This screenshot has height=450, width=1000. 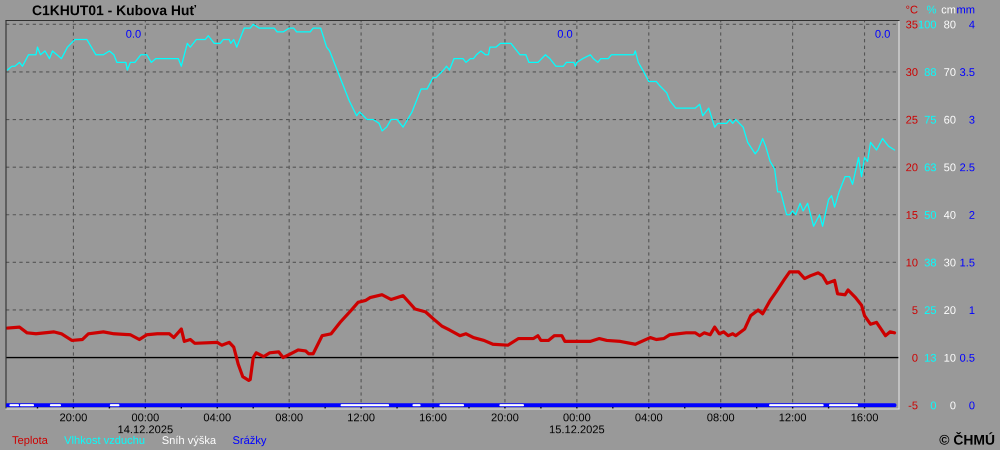 I want to click on text: Vlhkost vzduchu, so click(x=104, y=440).